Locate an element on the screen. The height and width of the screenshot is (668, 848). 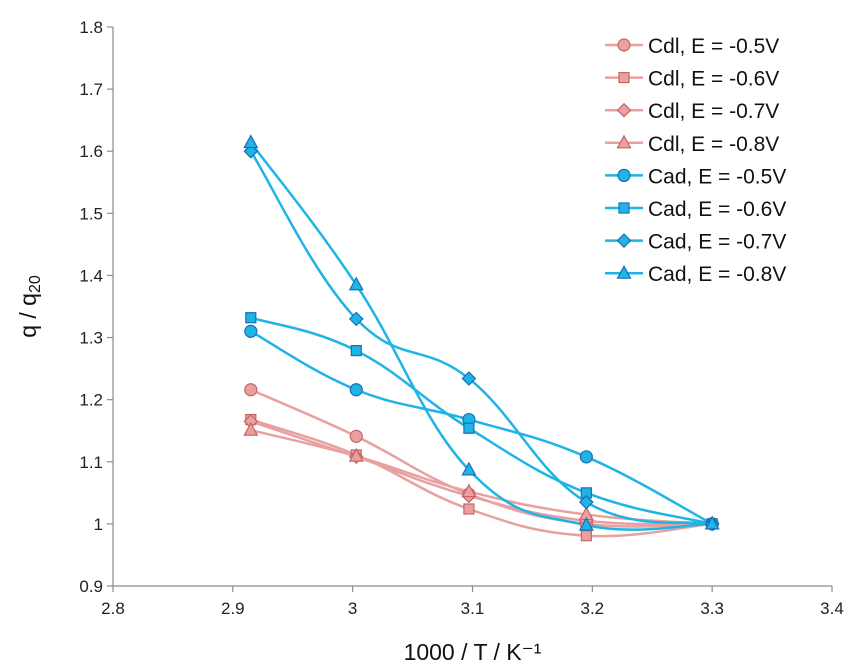
legend-item: Cdl, E = -0.5V is located at coordinates (692, 46).